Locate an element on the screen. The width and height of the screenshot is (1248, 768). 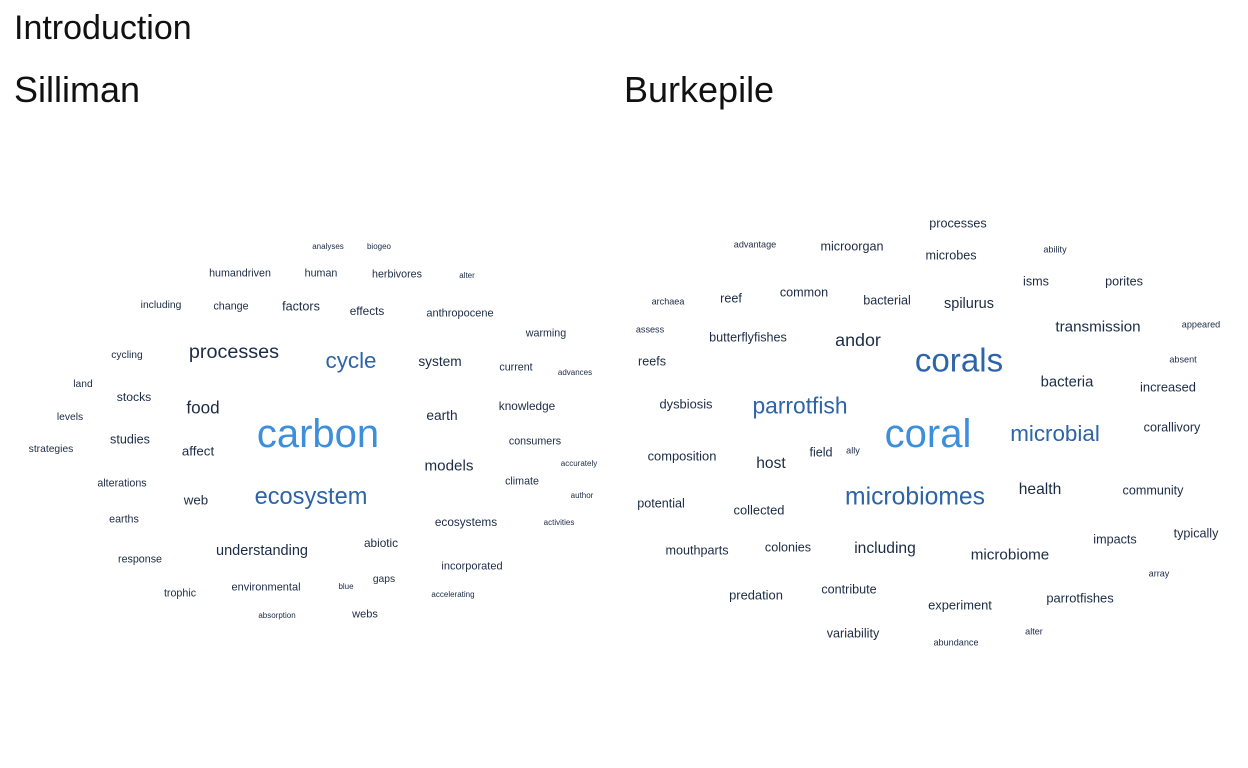
word-carbon: carbon is located at coordinates (318, 434).